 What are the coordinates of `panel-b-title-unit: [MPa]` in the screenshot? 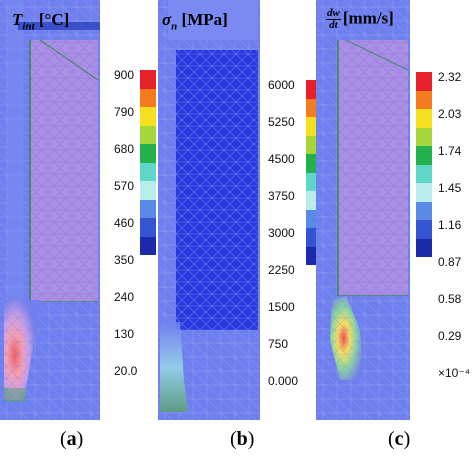 It's located at (204, 19).